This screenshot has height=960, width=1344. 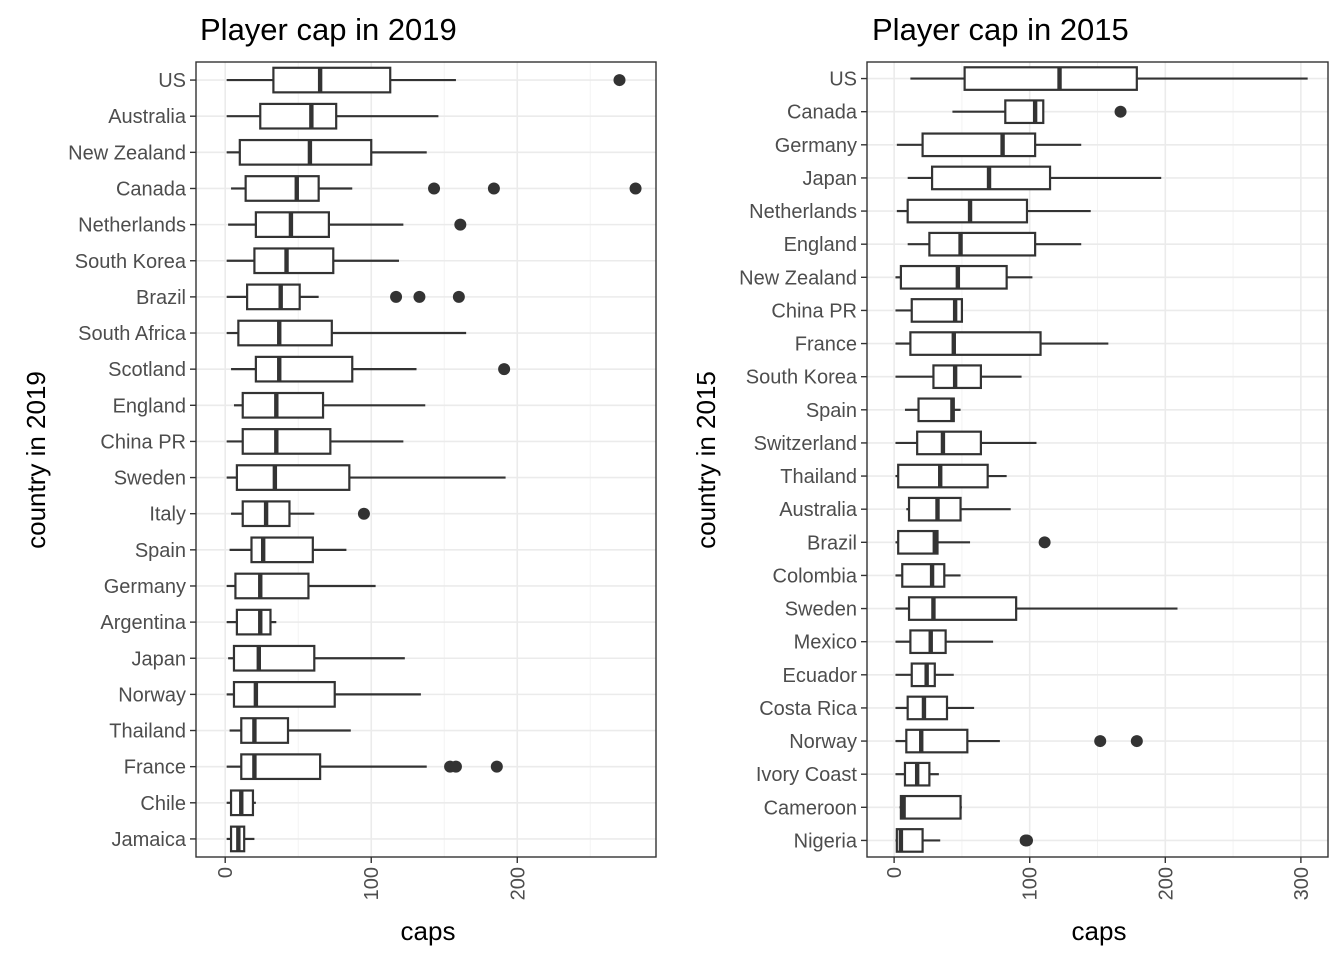 I want to click on box-spain-2019, so click(x=282, y=550).